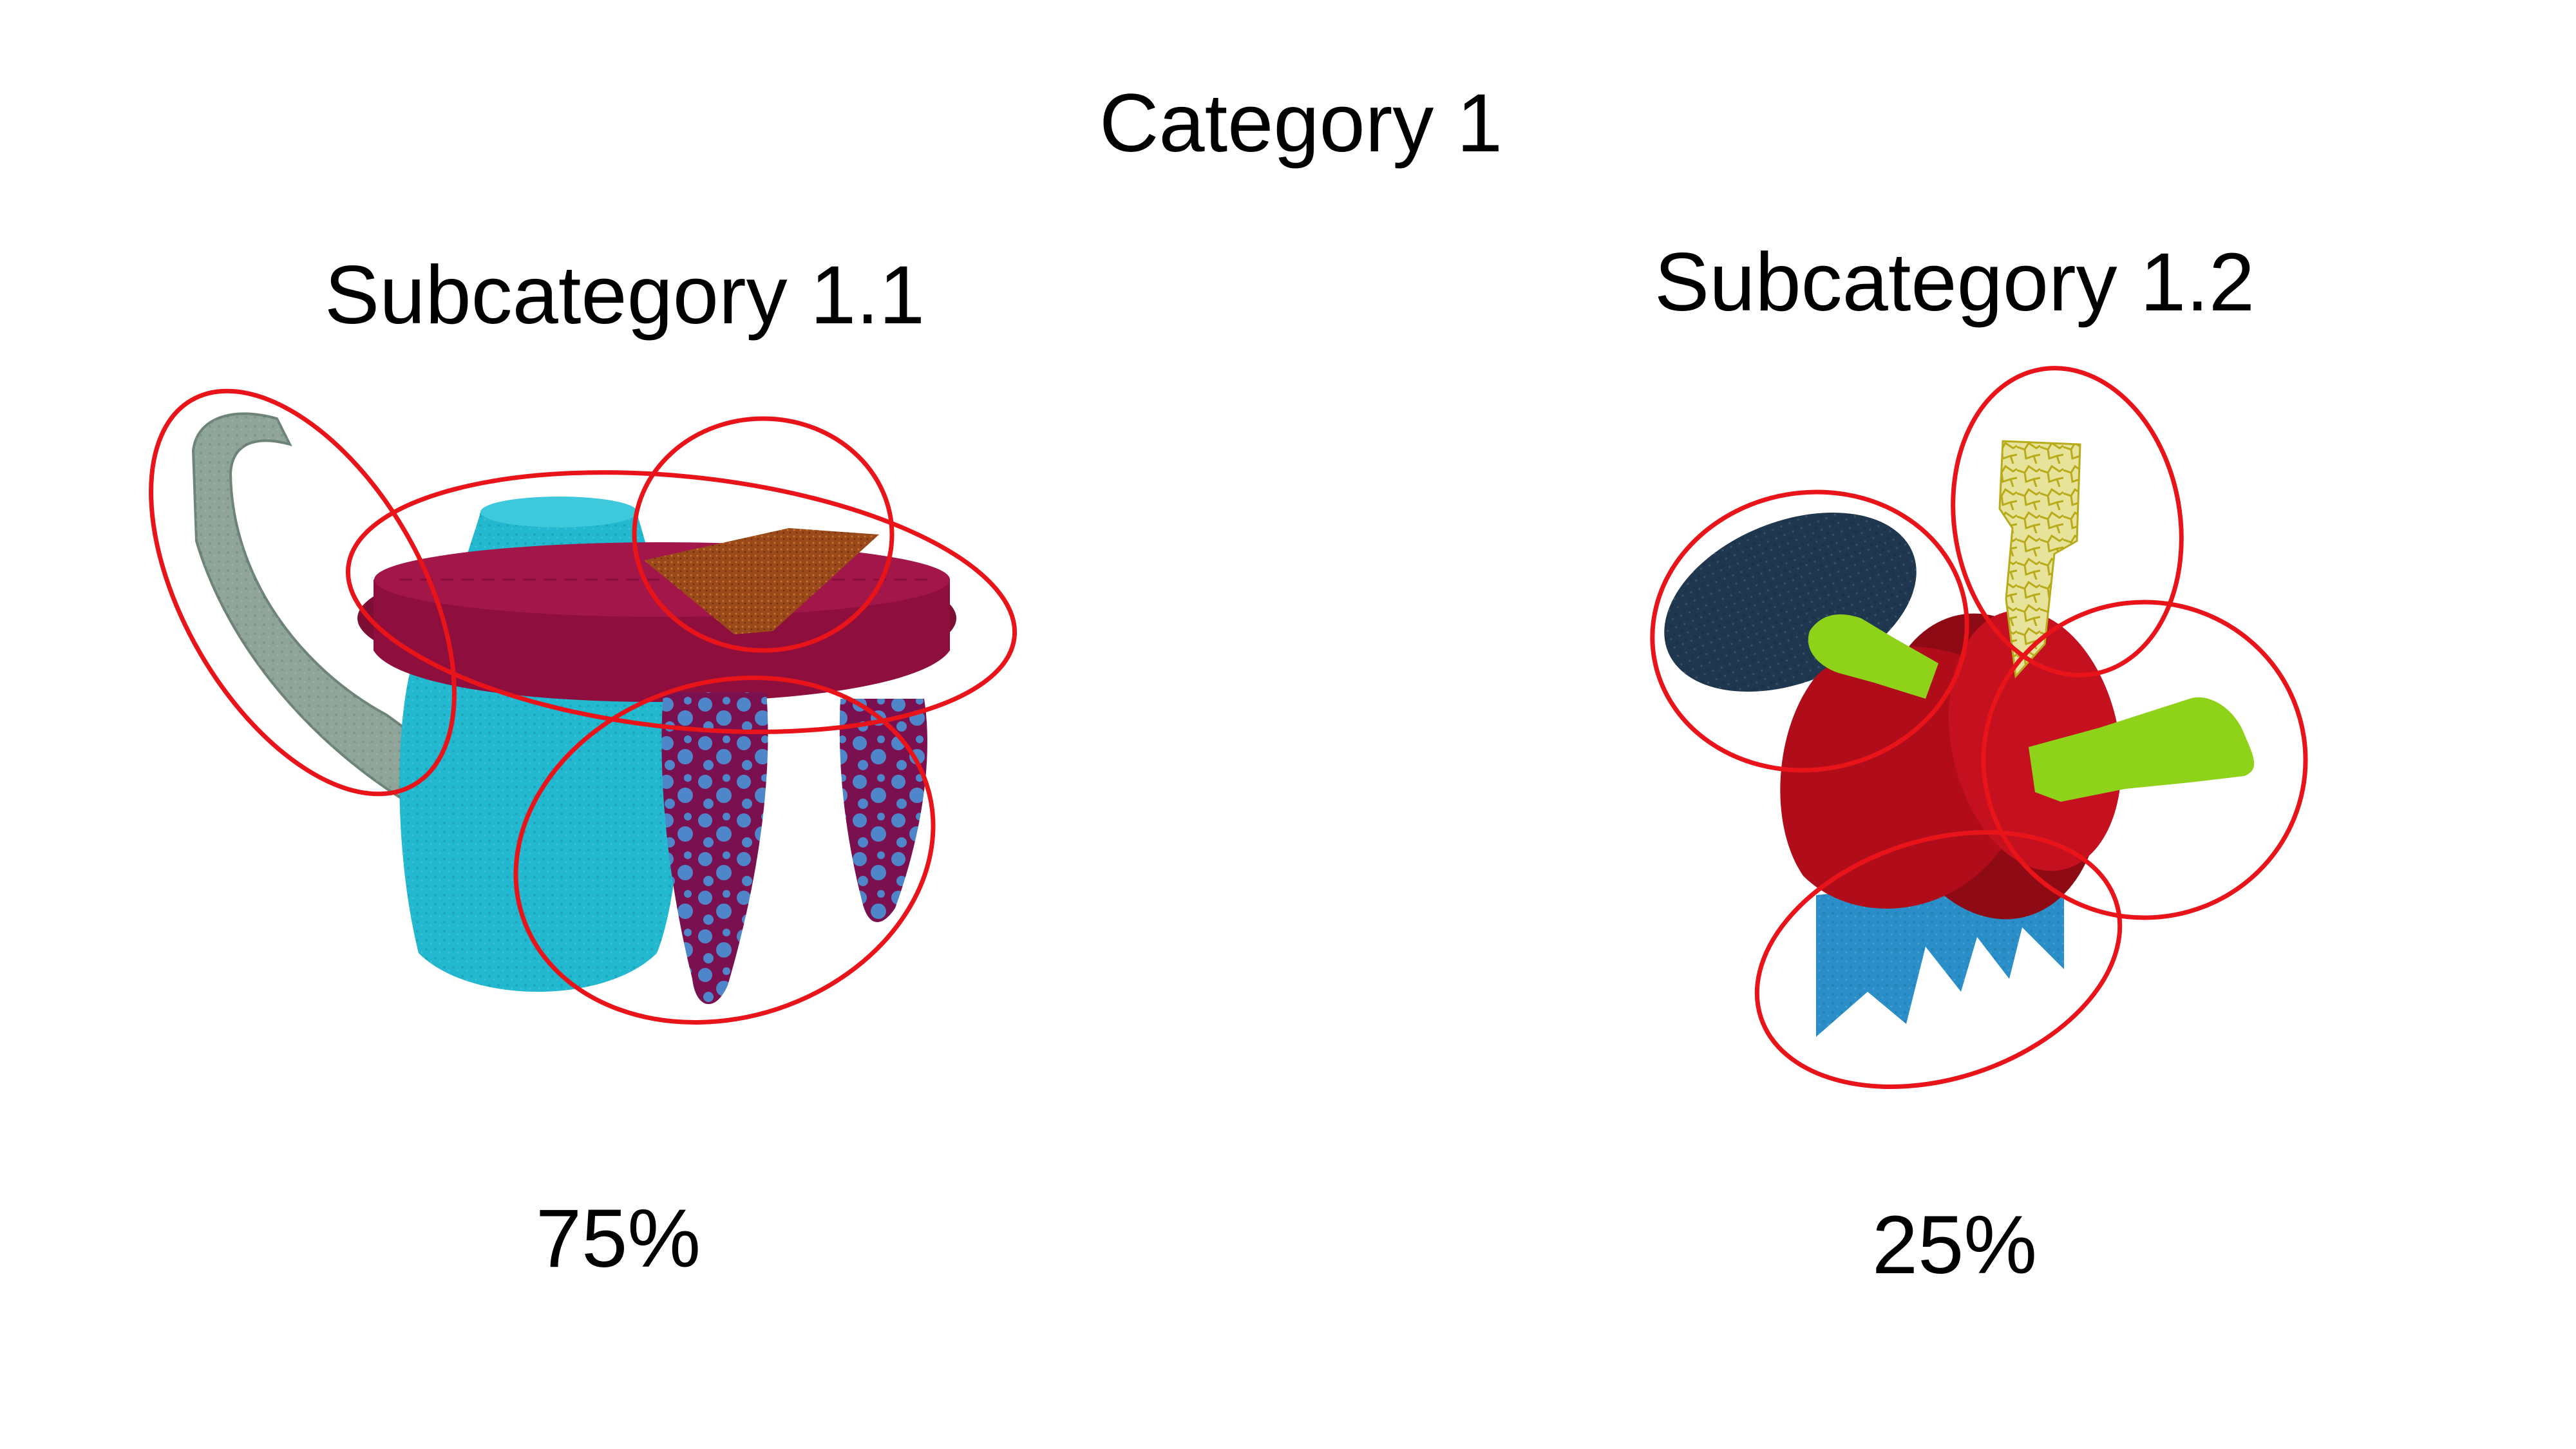 The width and height of the screenshot is (2576, 1449). What do you see at coordinates (624, 295) in the screenshot?
I see `subcategory-1-1-label: Subcategory 1.1` at bounding box center [624, 295].